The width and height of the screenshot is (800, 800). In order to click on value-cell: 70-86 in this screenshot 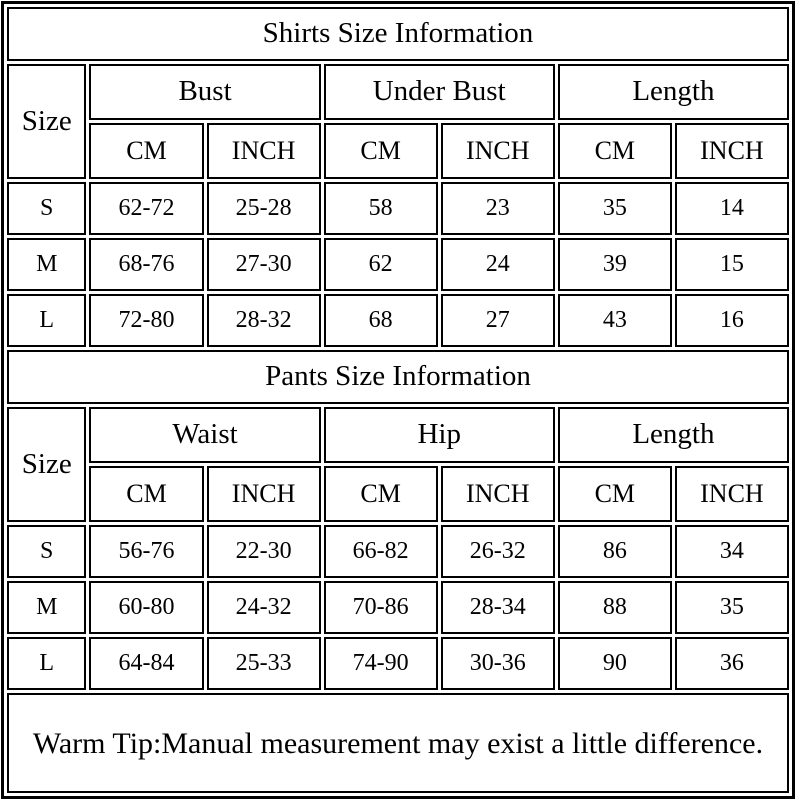, I will do `click(380, 607)`.